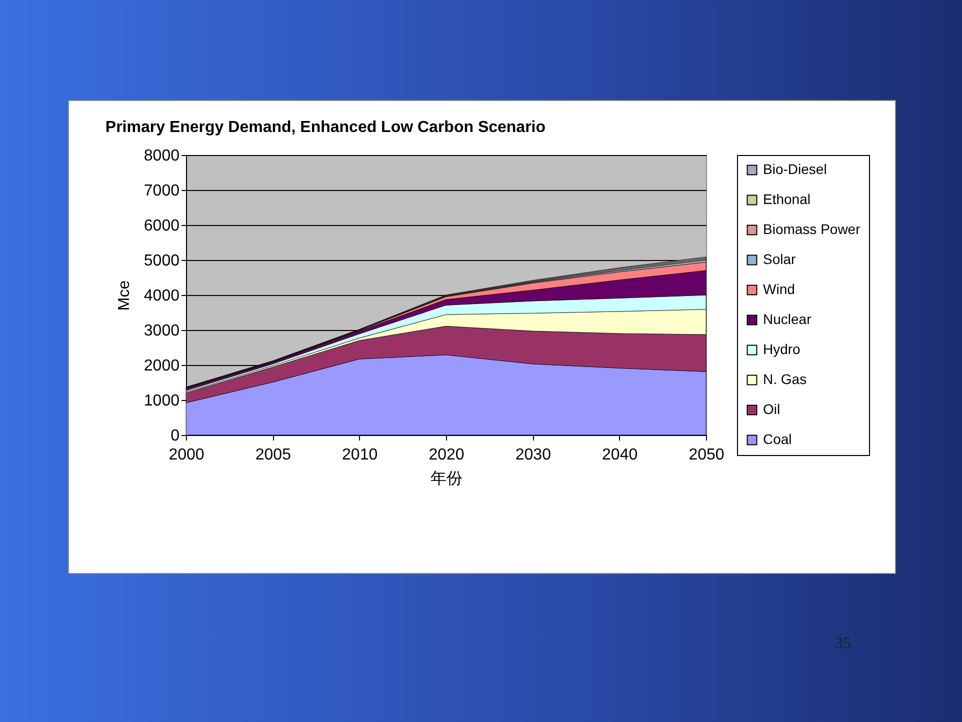  I want to click on y-tick-label: 3000, so click(162, 331).